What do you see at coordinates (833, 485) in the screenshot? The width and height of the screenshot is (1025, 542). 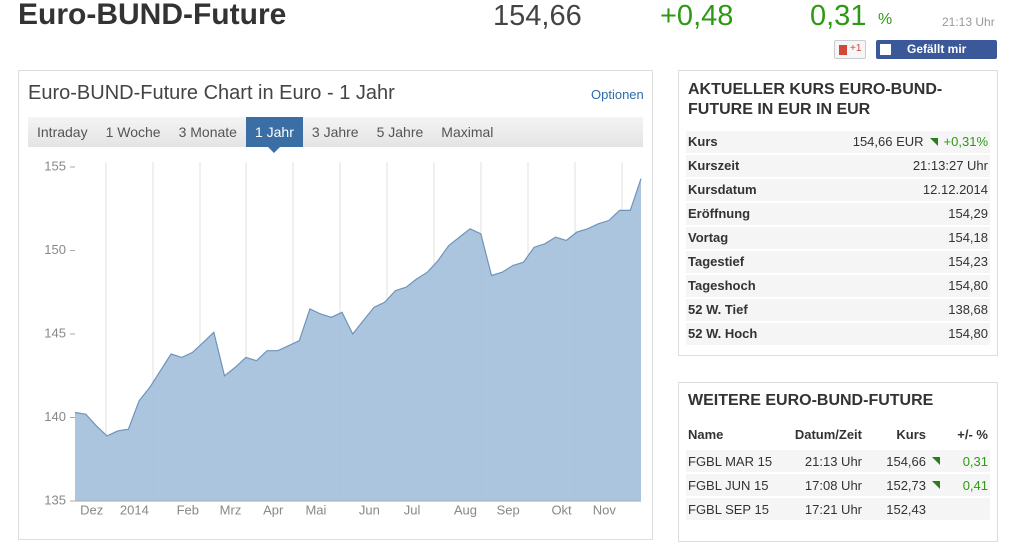 I see `cell: 17:08 Uhr` at bounding box center [833, 485].